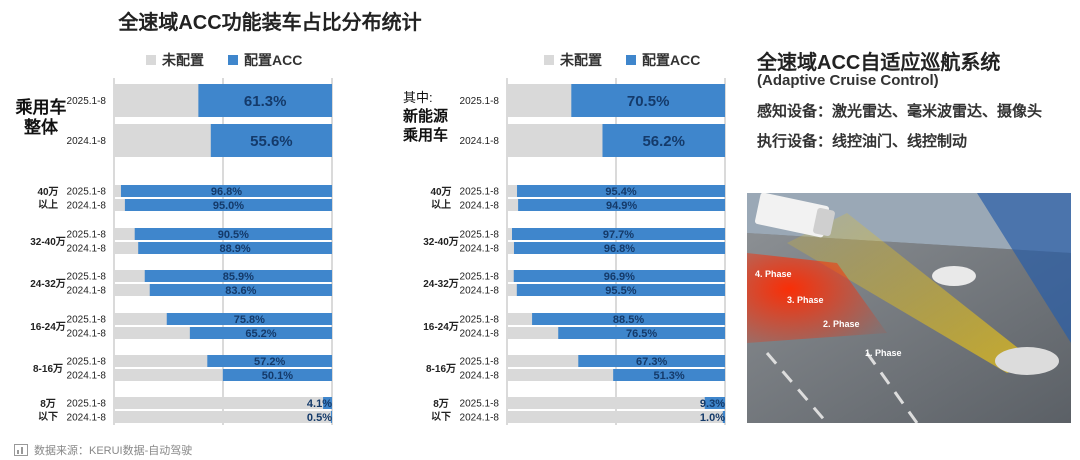 The height and width of the screenshot is (460, 1080). Describe the element at coordinates (319, 418) in the screenshot. I see `bar-value-label: 0.5%` at that location.